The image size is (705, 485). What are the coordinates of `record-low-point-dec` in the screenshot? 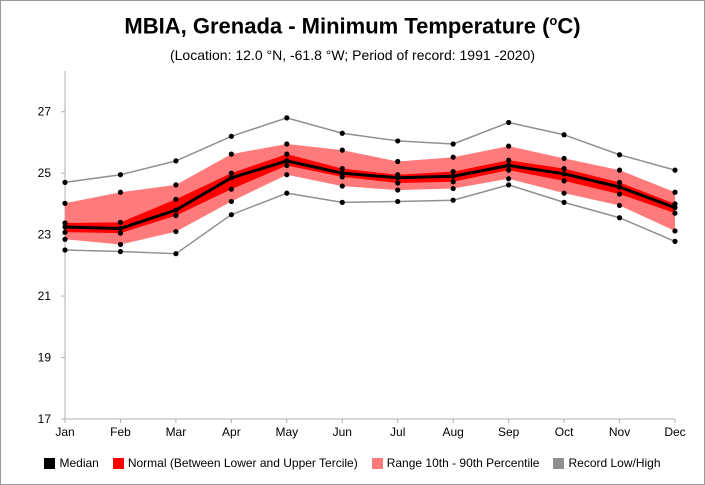 It's located at (675, 241).